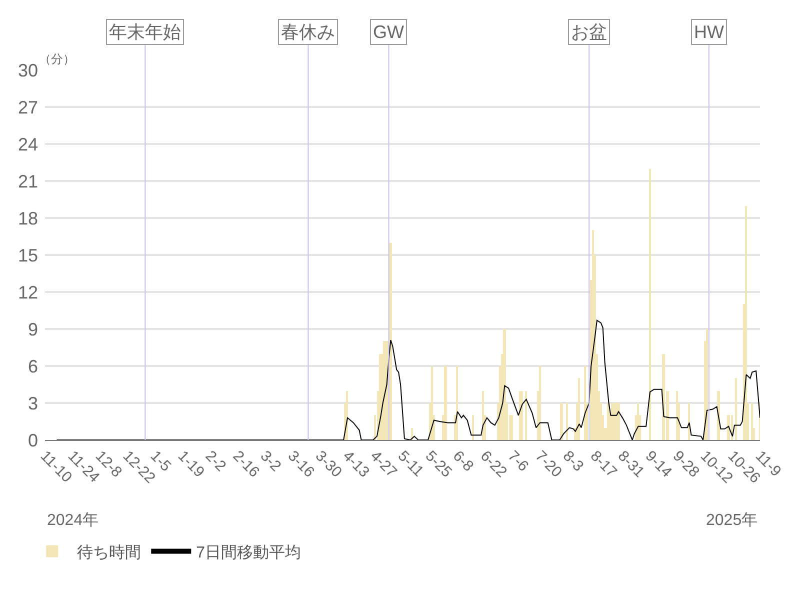 The width and height of the screenshot is (800, 600). What do you see at coordinates (709, 32) in the screenshot?
I see `ref-line-label: HW` at bounding box center [709, 32].